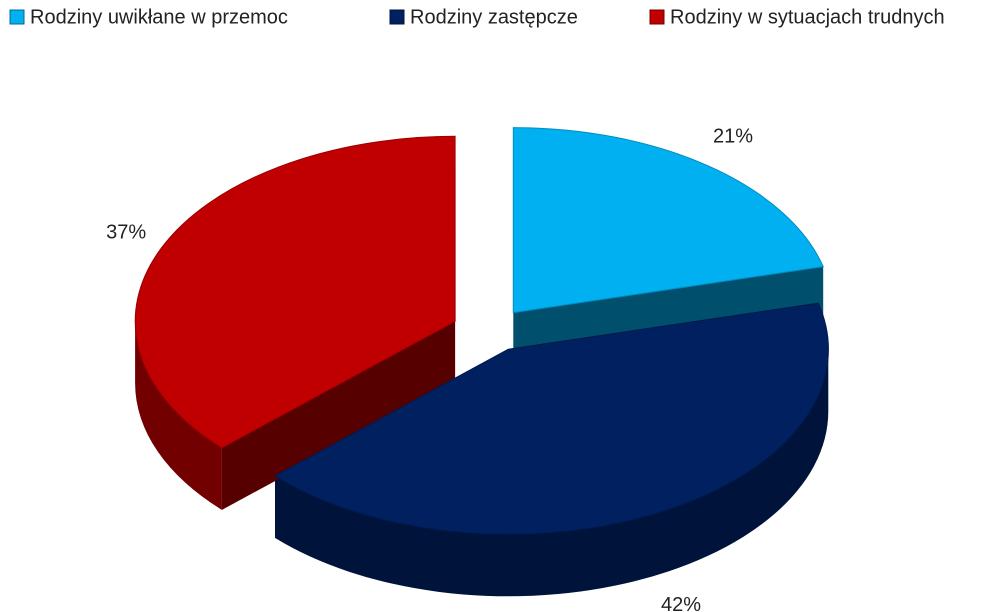 Image resolution: width=1003 pixels, height=612 pixels. What do you see at coordinates (338, 415) in the screenshot?
I see `slice-wall` at bounding box center [338, 415].